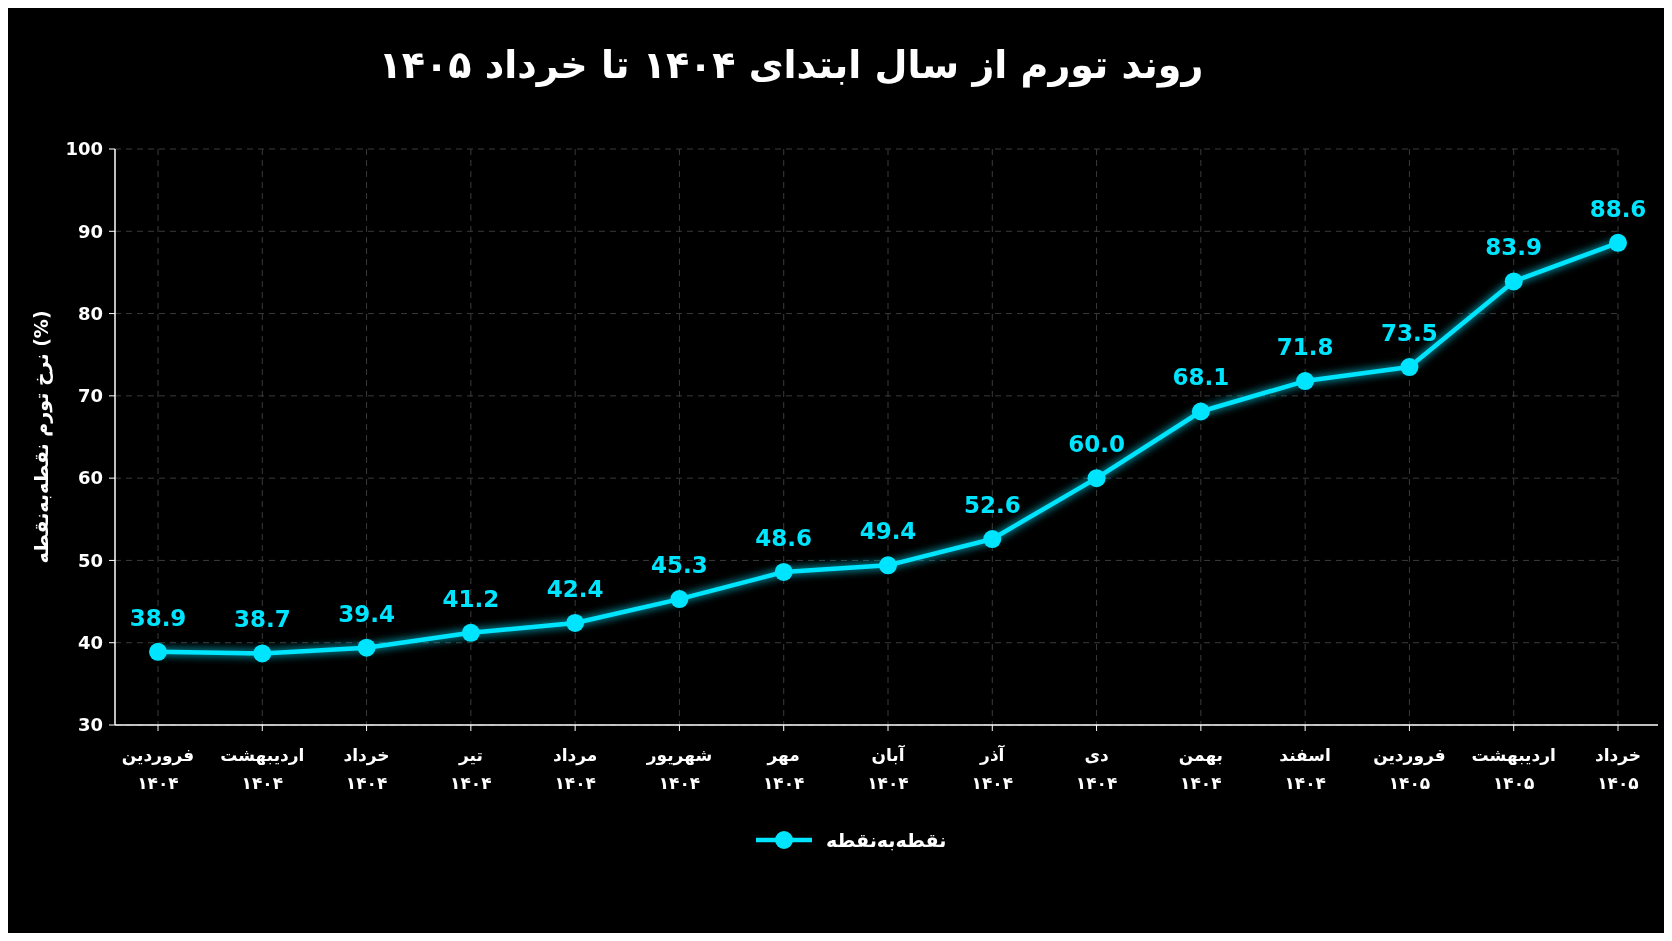 This screenshot has width=1672, height=941. I want to click on x-tick-label: آبان ۱۴۰۴, so click(888, 768).